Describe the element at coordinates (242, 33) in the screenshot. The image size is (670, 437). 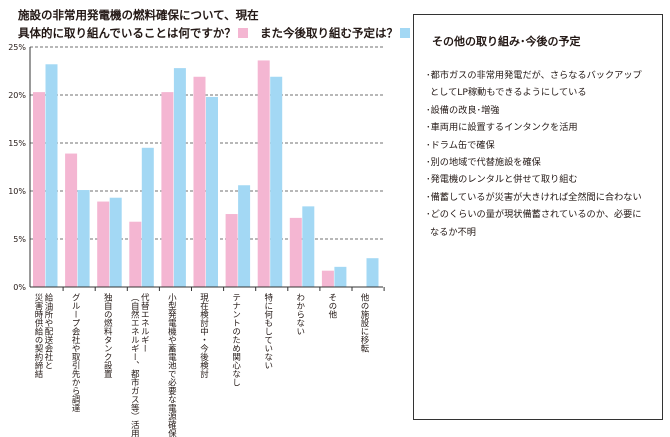
I see `legend-swatch-current` at that location.